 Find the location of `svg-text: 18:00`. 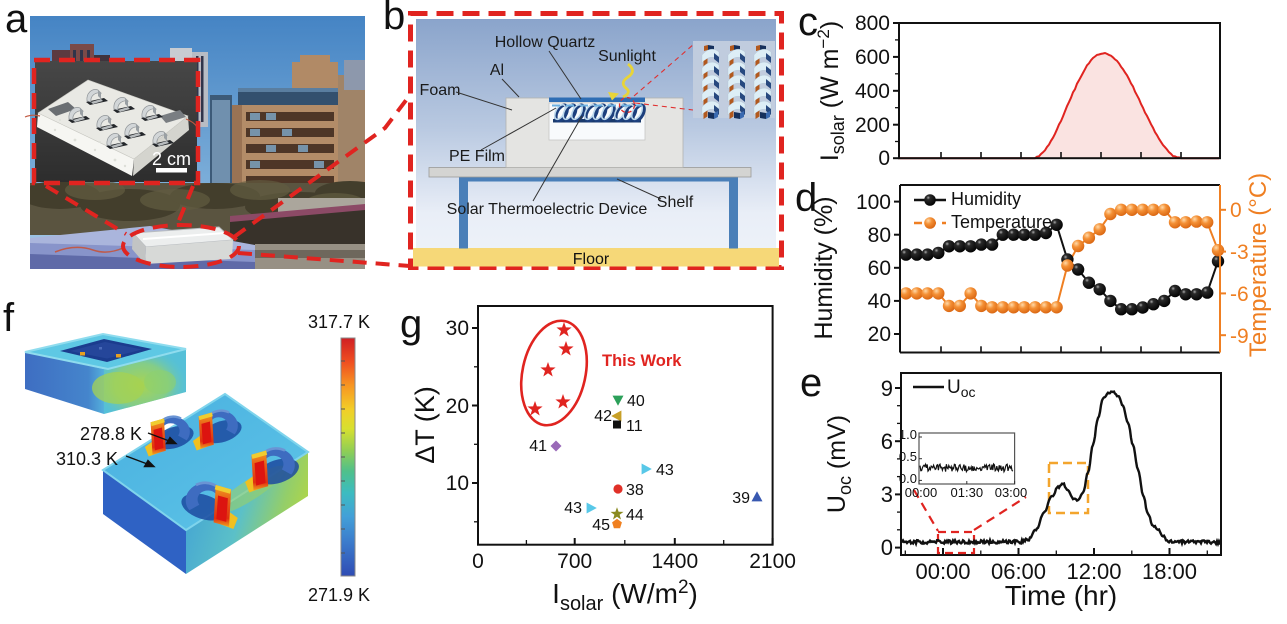

svg-text: 18:00 is located at coordinates (1169, 571).